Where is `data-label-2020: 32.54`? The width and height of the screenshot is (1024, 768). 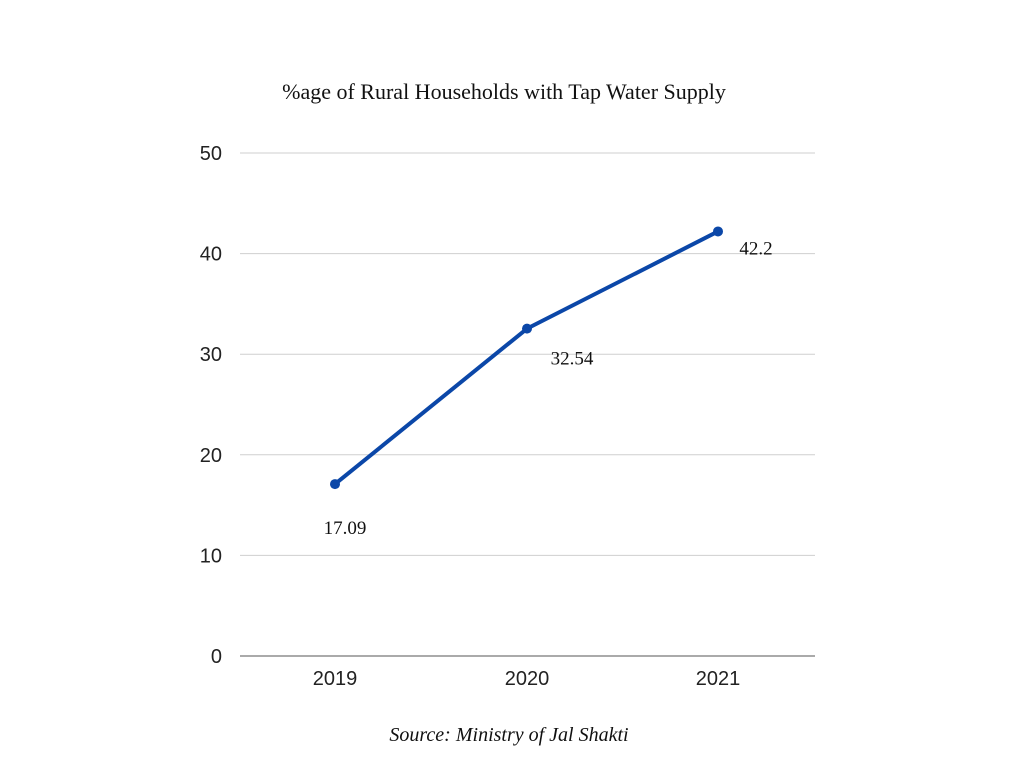 data-label-2020: 32.54 is located at coordinates (572, 359).